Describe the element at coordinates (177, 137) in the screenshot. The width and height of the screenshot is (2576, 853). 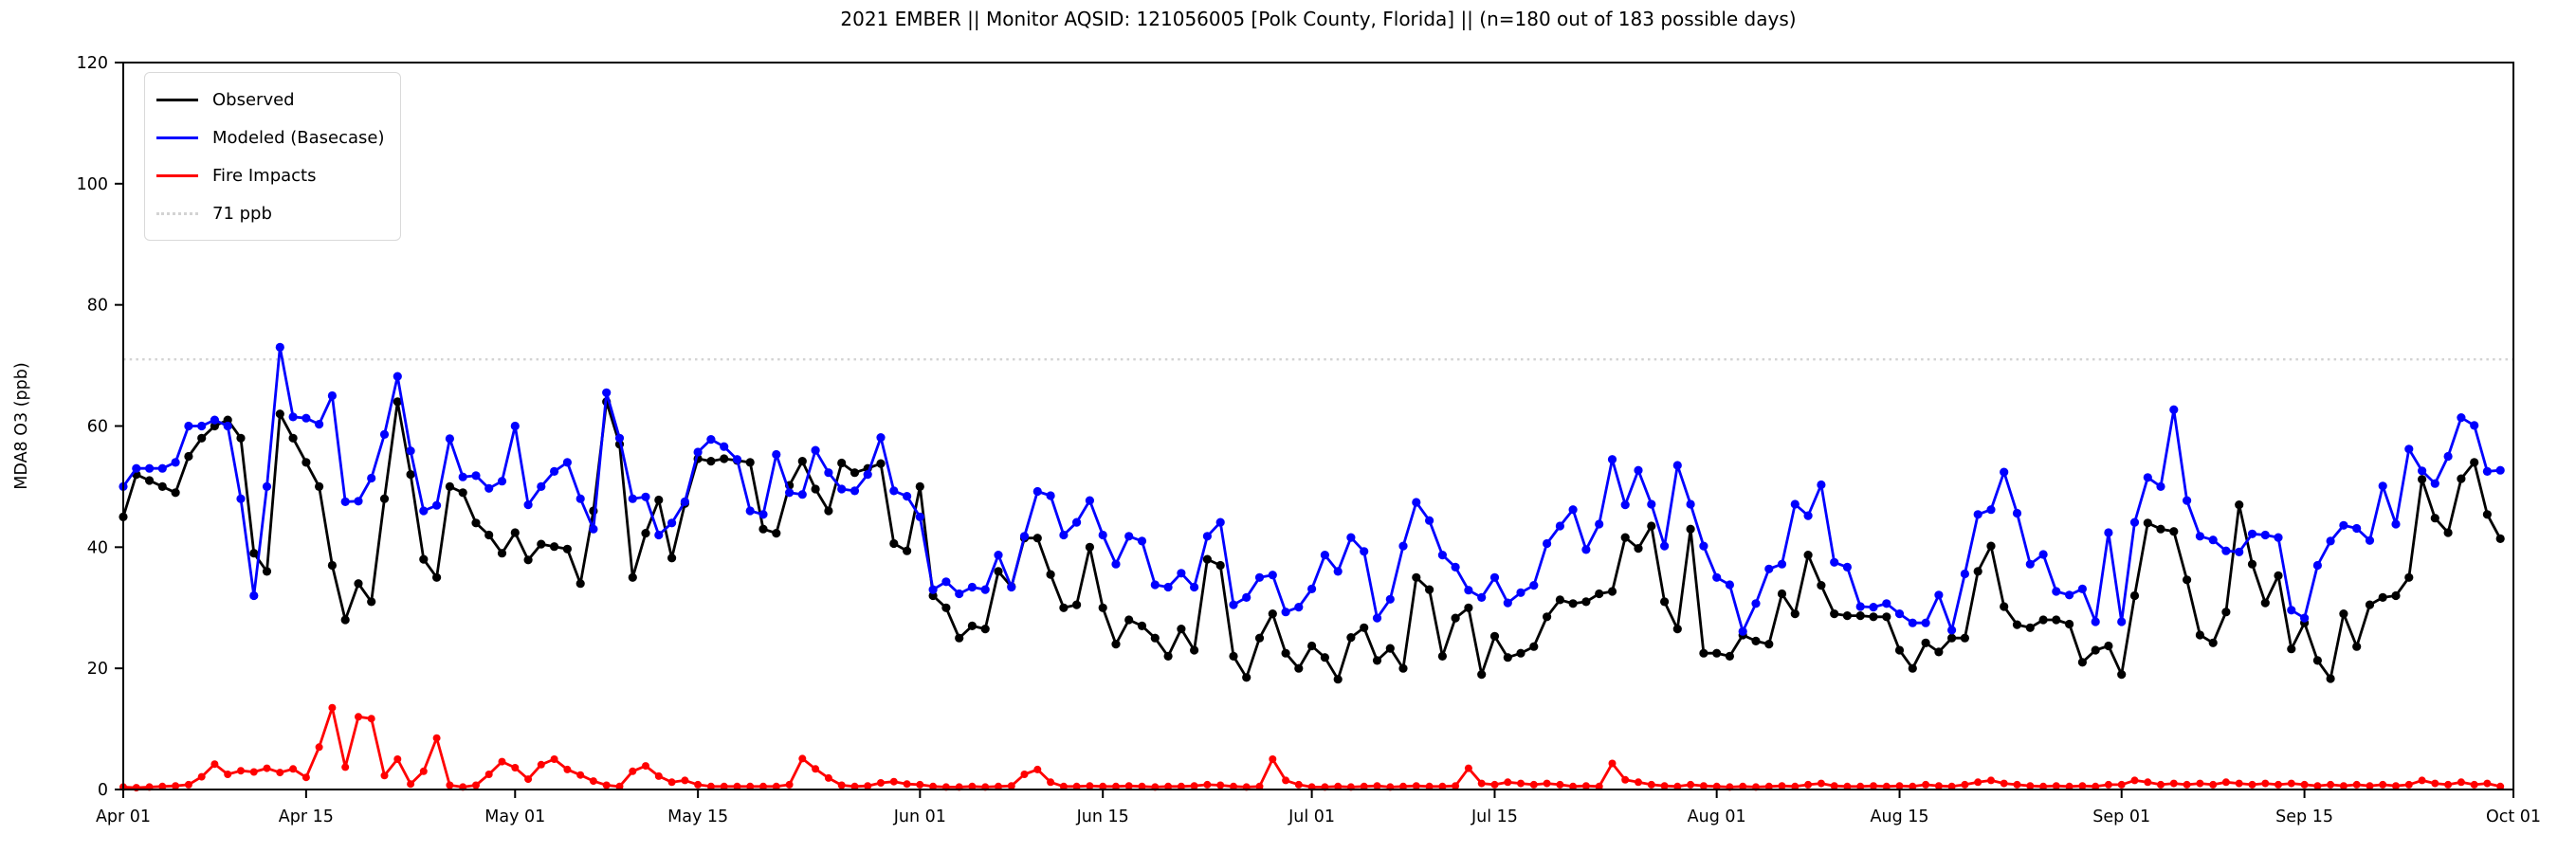
I see `modeled-line-swatch` at that location.